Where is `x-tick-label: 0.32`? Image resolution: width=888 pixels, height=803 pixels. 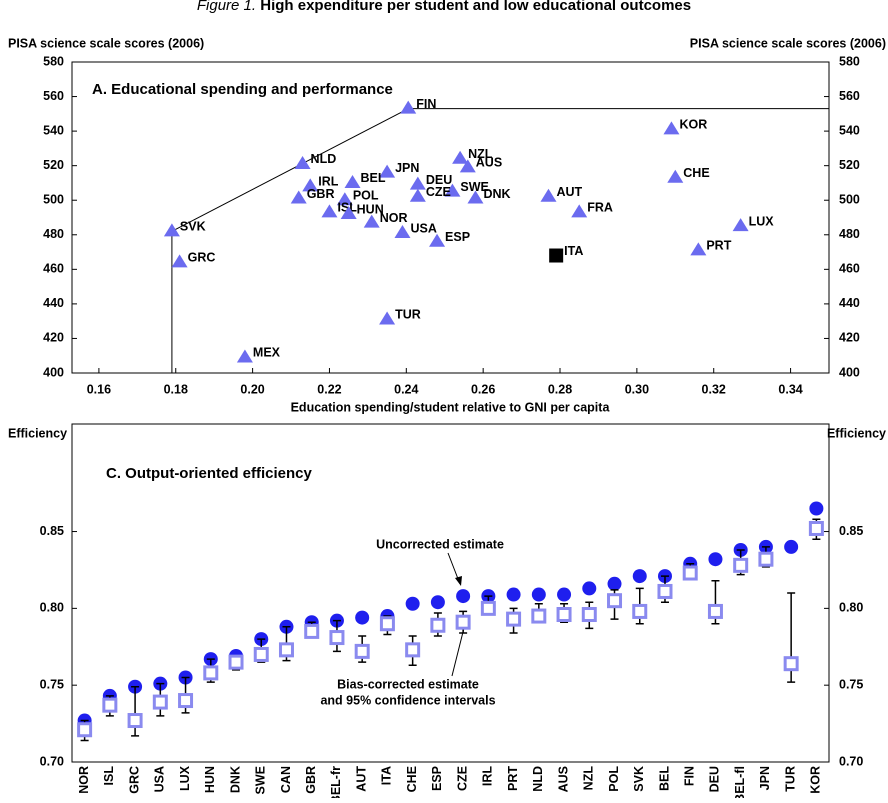 x-tick-label: 0.32 is located at coordinates (714, 389).